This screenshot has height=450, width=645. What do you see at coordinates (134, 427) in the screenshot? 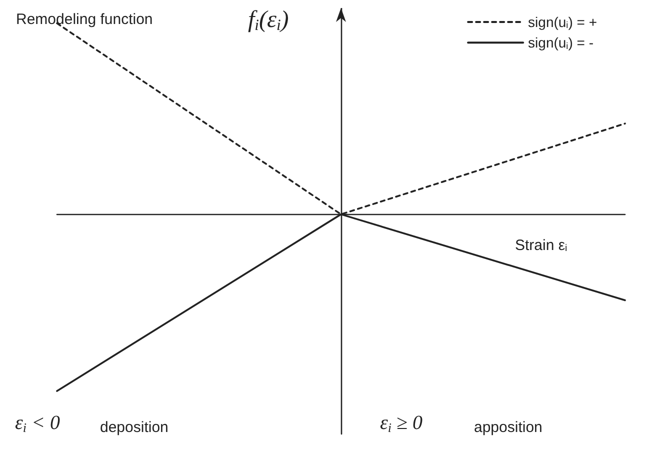
I see `text: deposition` at bounding box center [134, 427].